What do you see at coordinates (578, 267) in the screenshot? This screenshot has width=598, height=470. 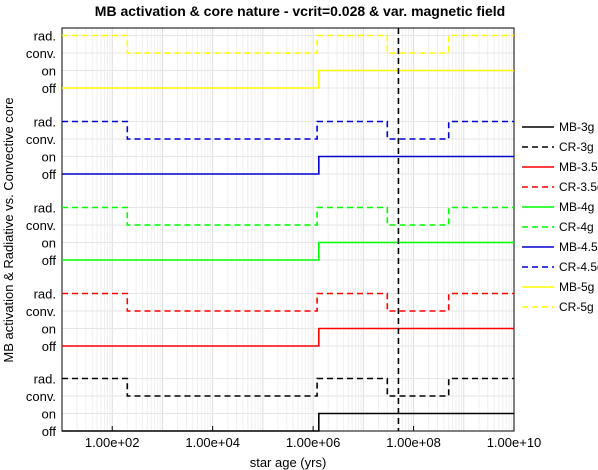 I see `legend-label-CR-4.5g: CR-4.5g` at bounding box center [578, 267].